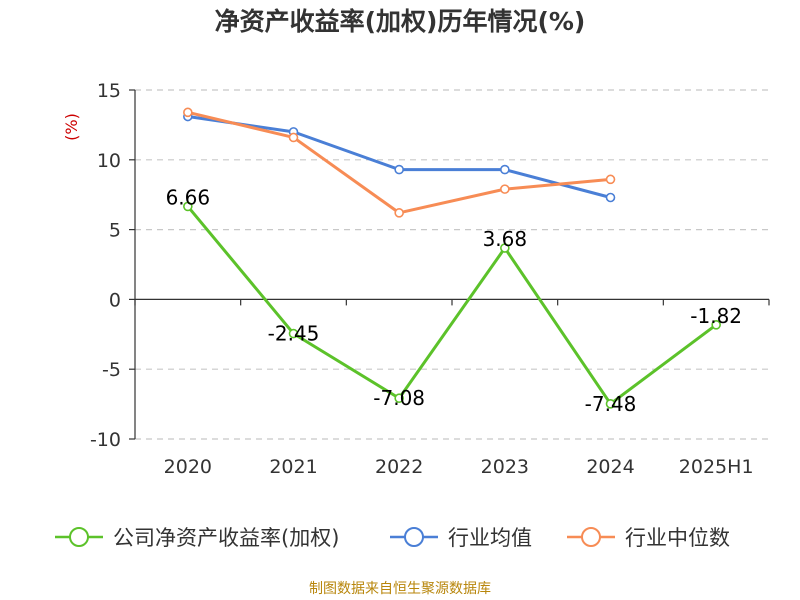 This screenshot has height=600, width=800. What do you see at coordinates (109, 161) in the screenshot?
I see `y-tick-label: 10` at bounding box center [109, 161].